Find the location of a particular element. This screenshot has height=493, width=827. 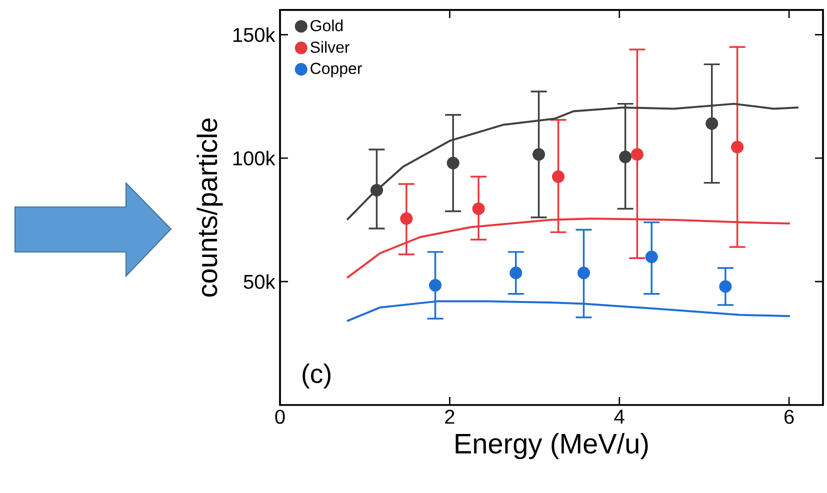

legend-label: Copper is located at coordinates (336, 70).